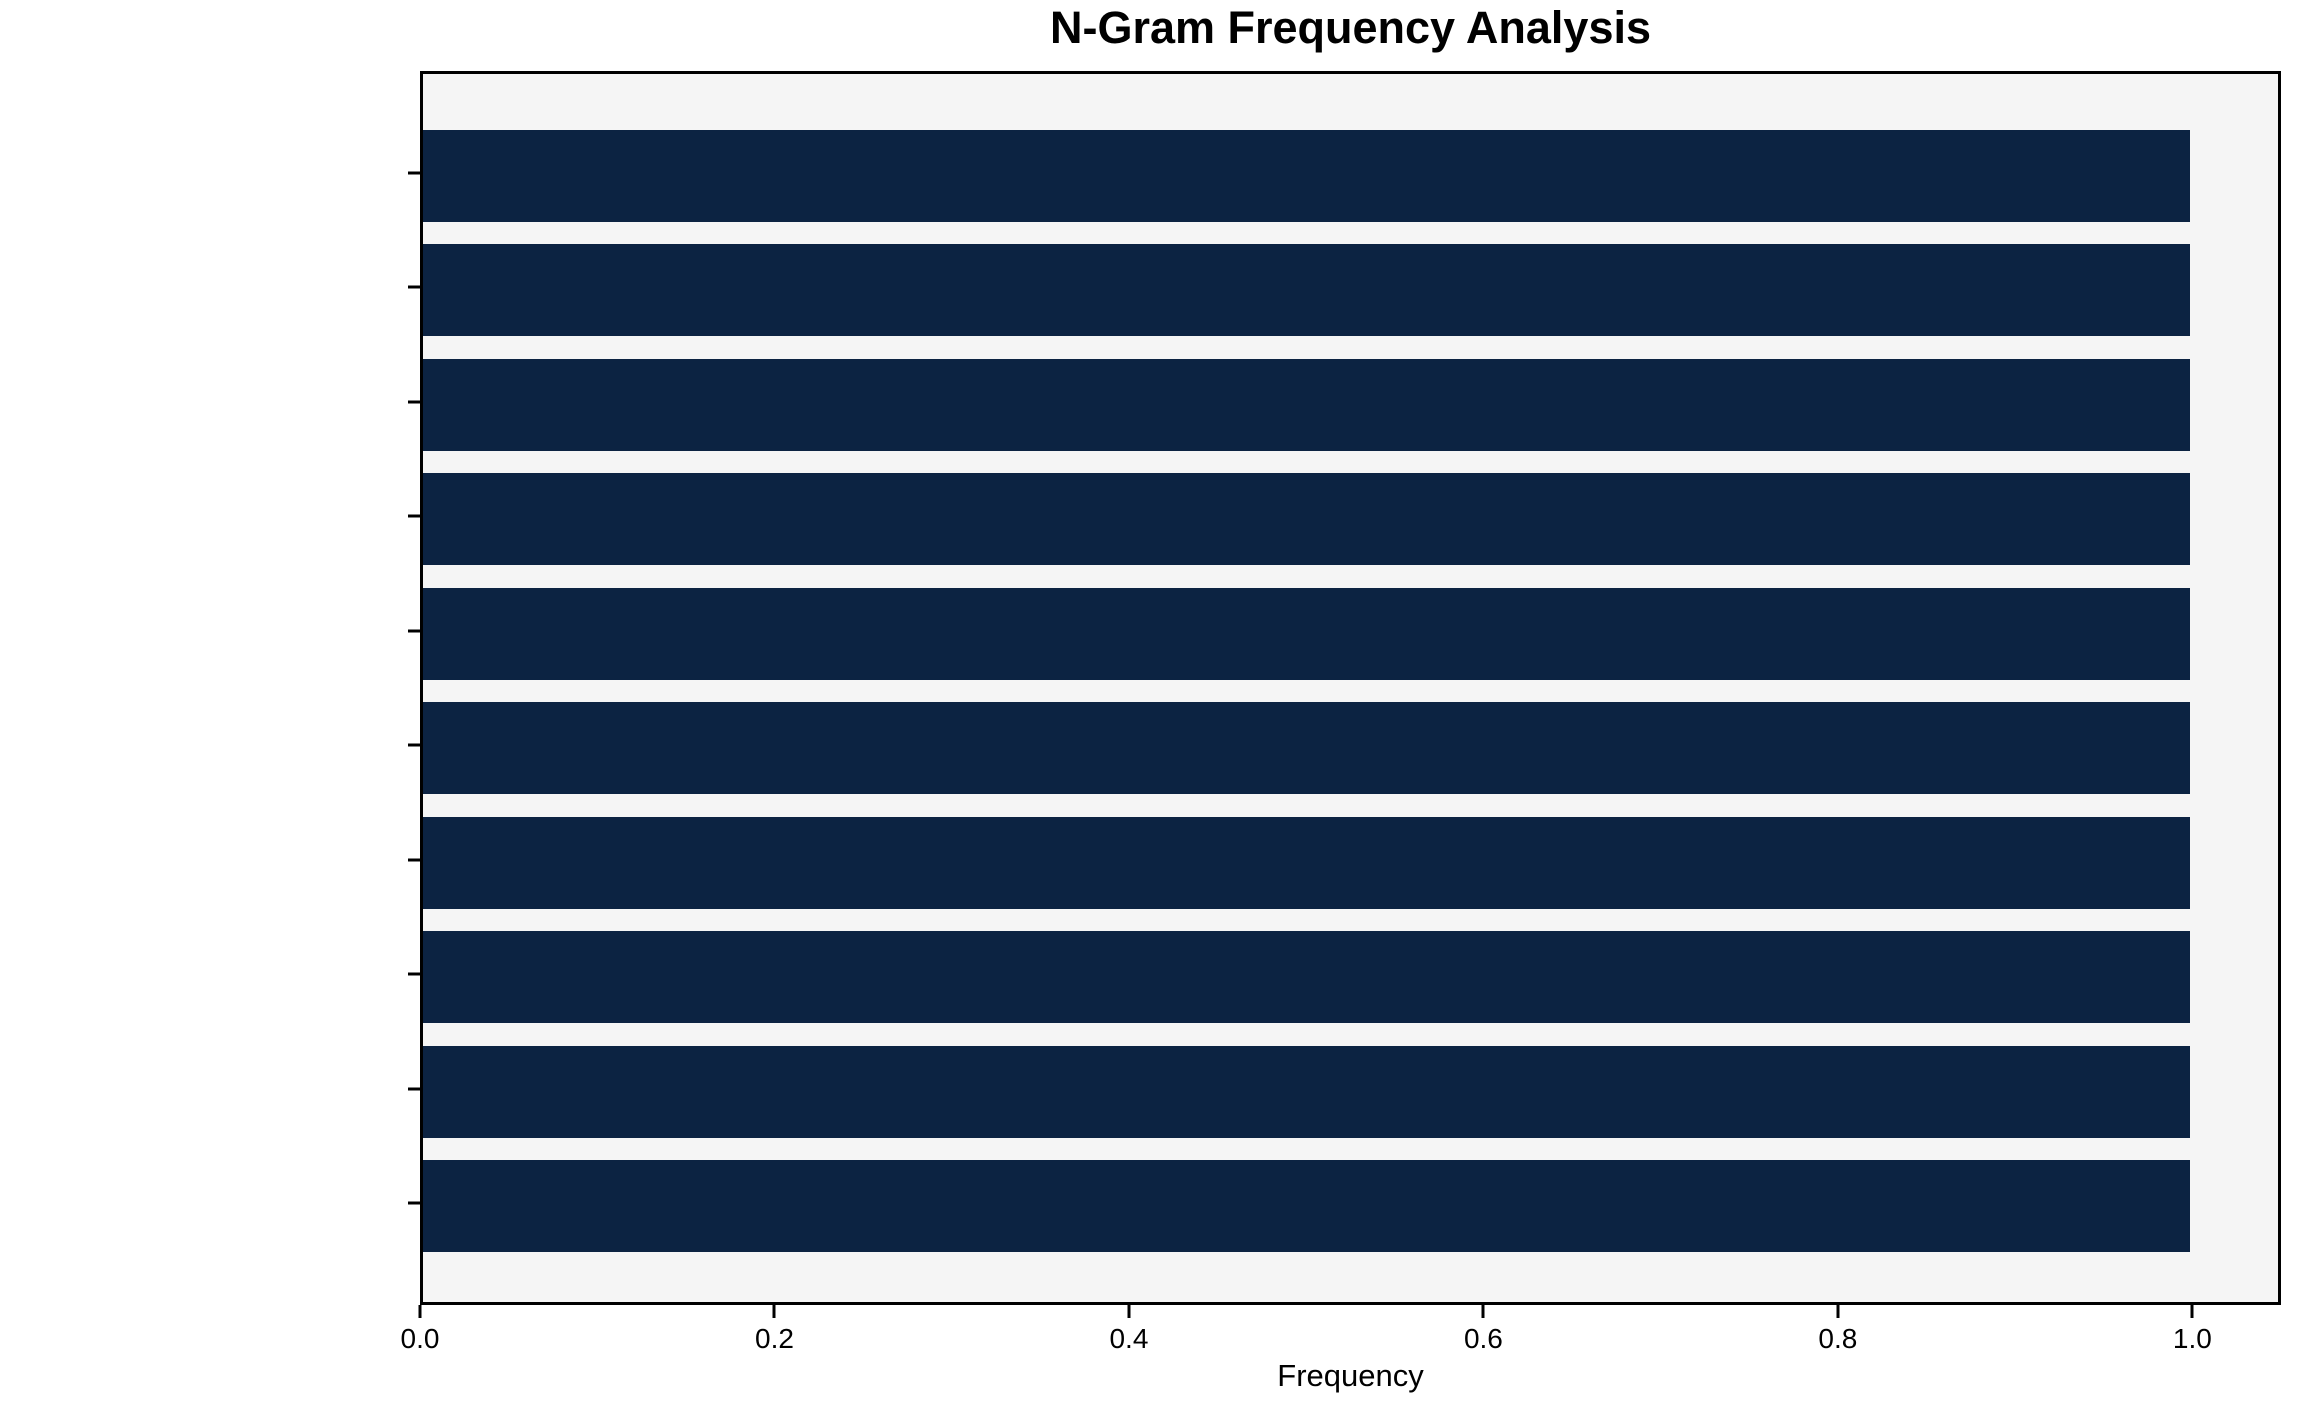 The width and height of the screenshot is (2301, 1414). Describe the element at coordinates (1129, 1338) in the screenshot. I see `x-tick-label: 0.4` at that location.